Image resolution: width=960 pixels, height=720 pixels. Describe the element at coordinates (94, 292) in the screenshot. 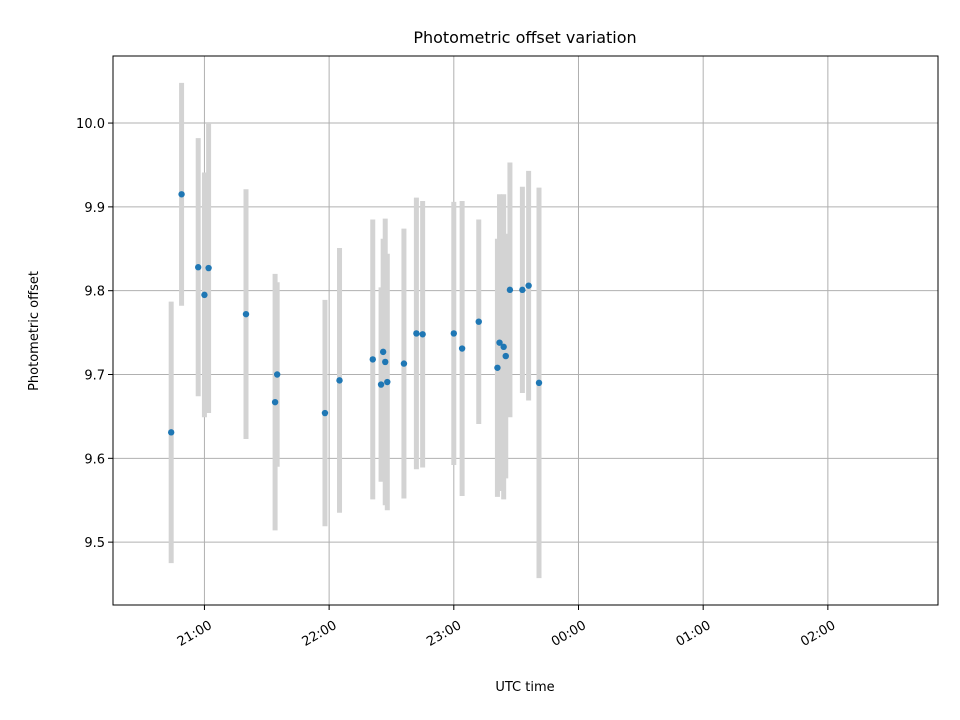

I see `y-tick-label: 9.8` at that location.